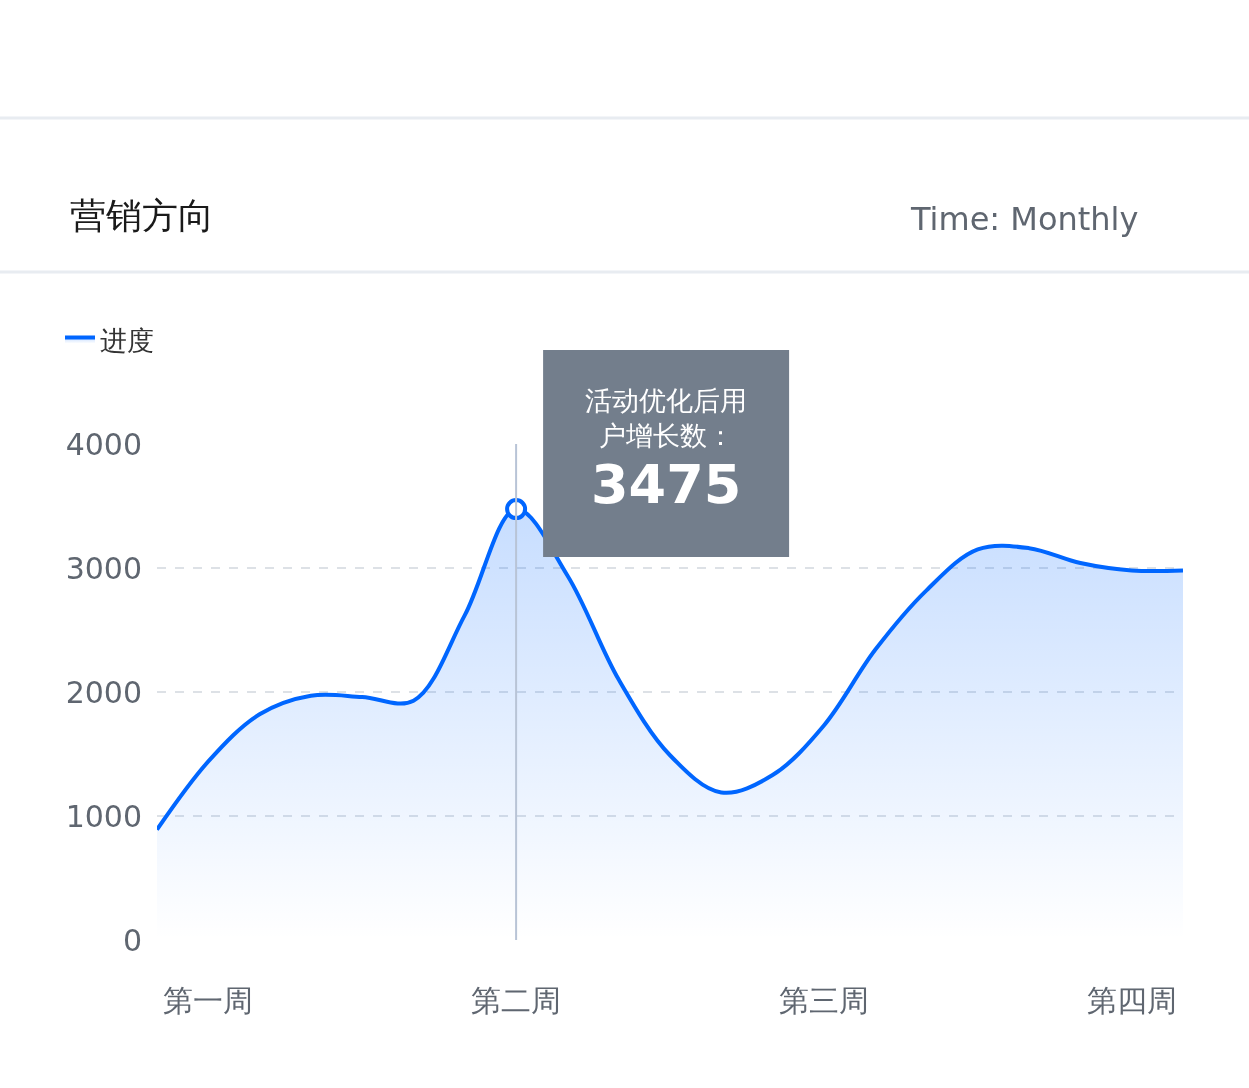 The width and height of the screenshot is (1249, 1088). What do you see at coordinates (666, 418) in the screenshot?
I see `annotation: 活动优化后用户增长数：` at bounding box center [666, 418].